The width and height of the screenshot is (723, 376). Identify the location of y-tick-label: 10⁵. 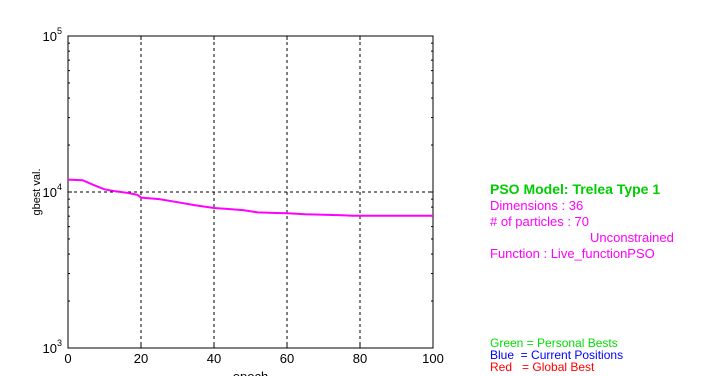
(52, 35).